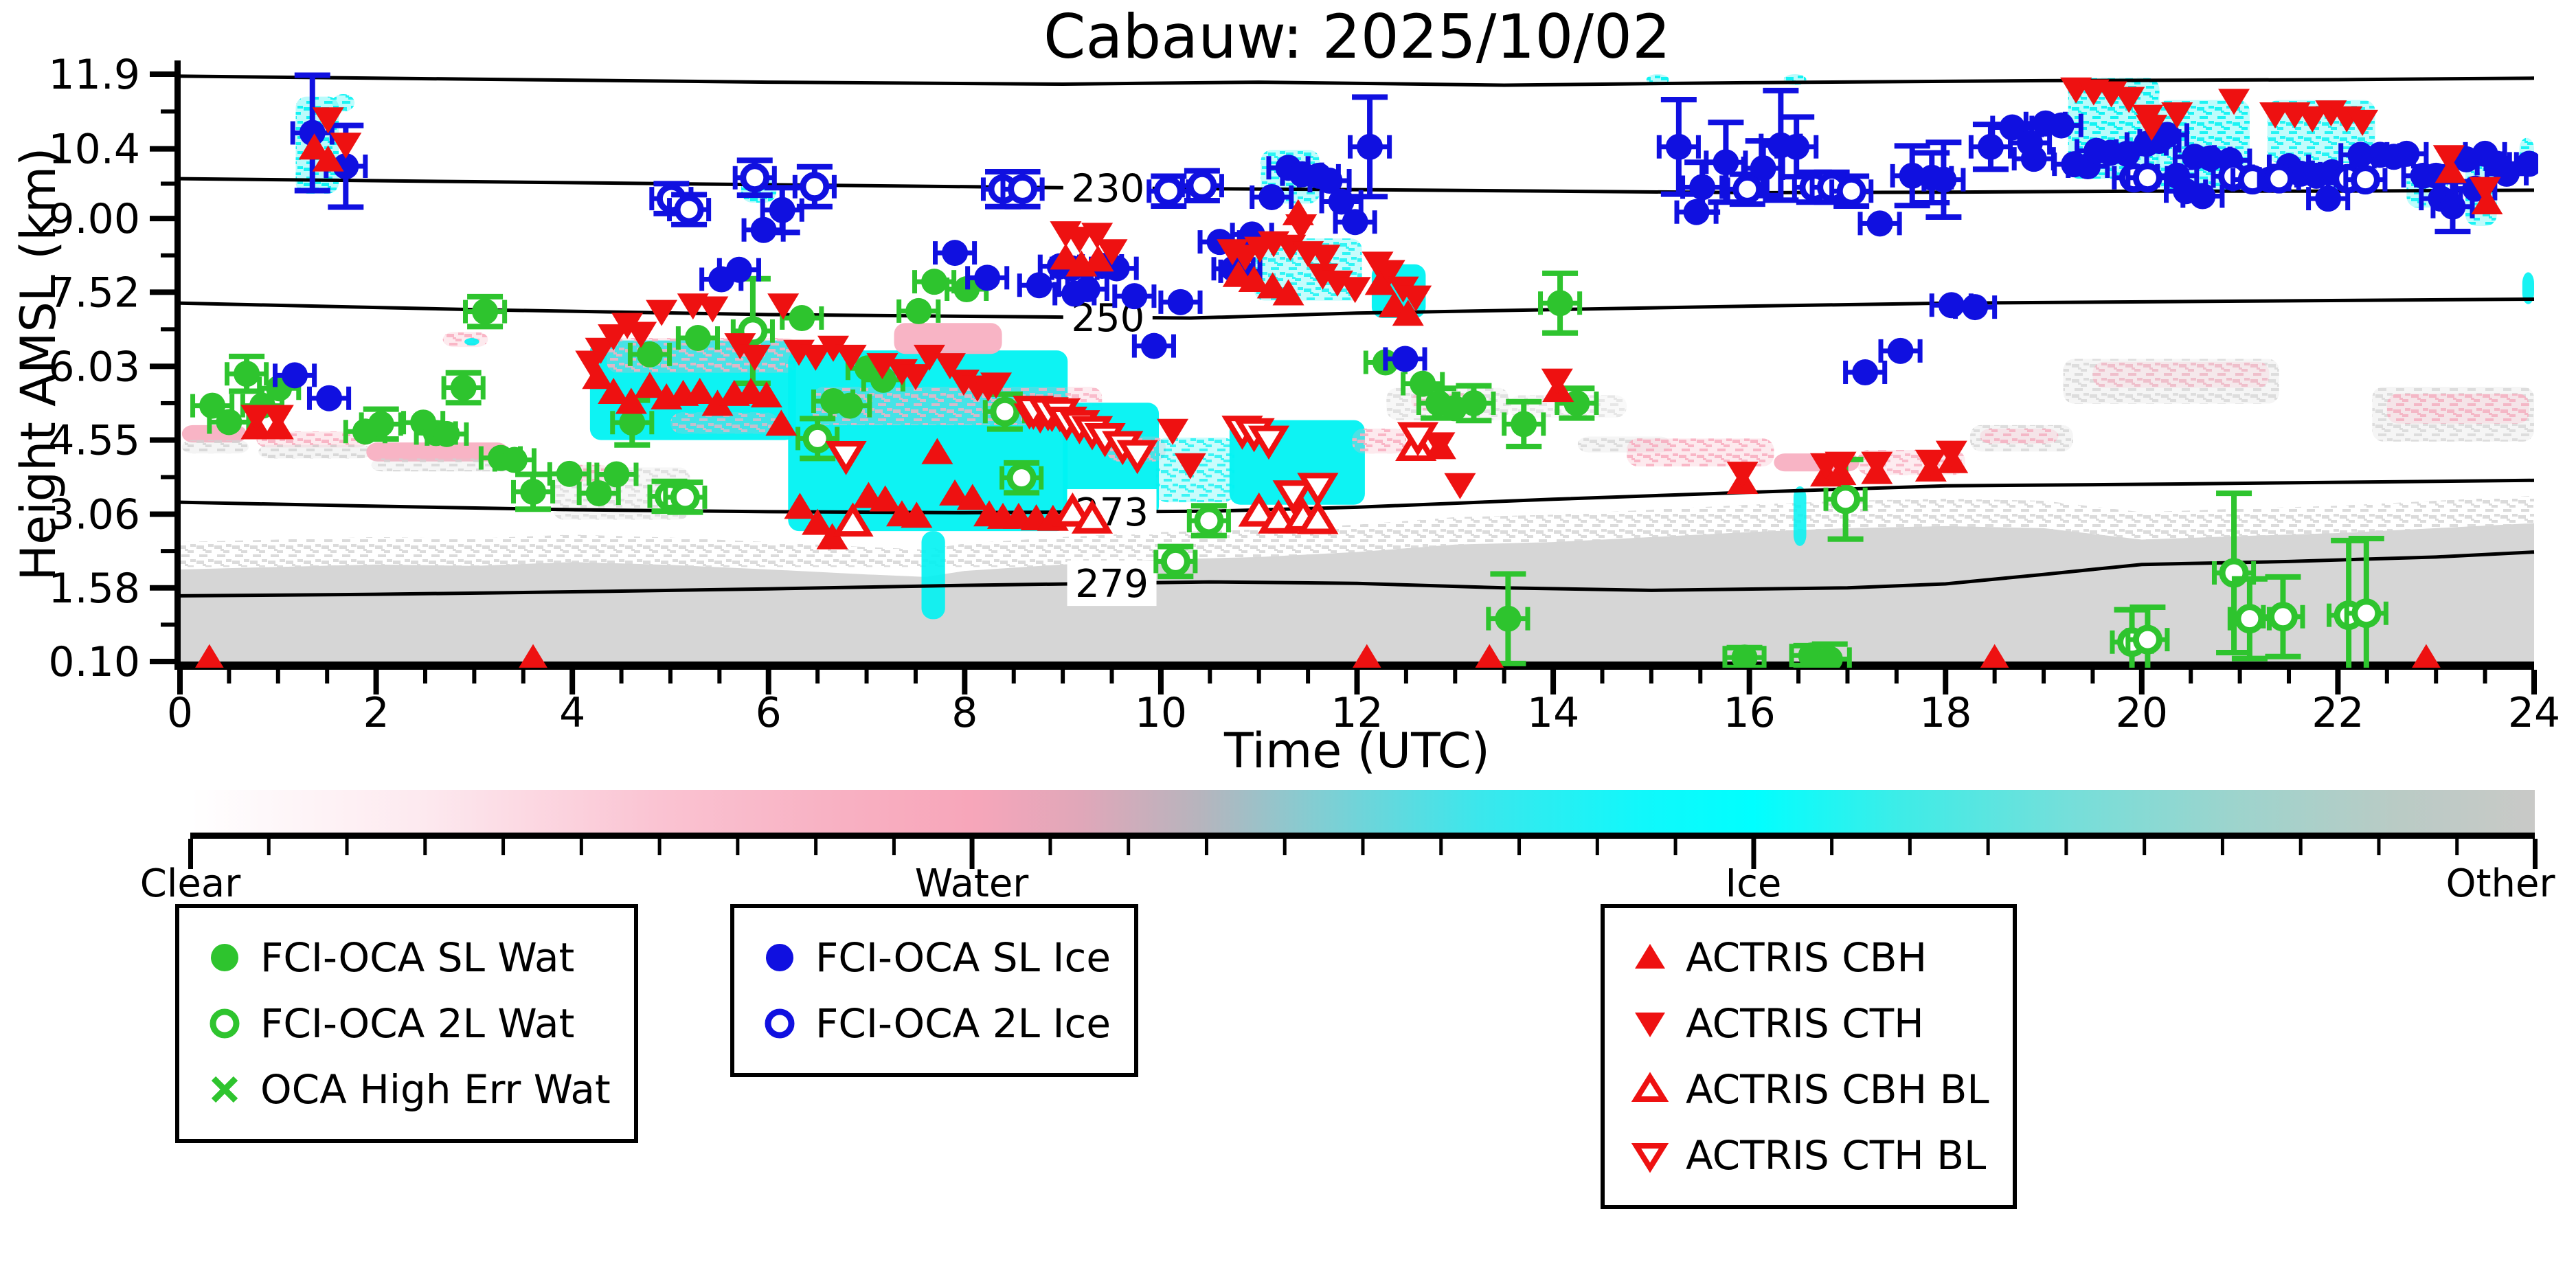 The height and width of the screenshot is (1288, 2576). I want to click on legend-marker-tri-down-open-icon, so click(1650, 1158).